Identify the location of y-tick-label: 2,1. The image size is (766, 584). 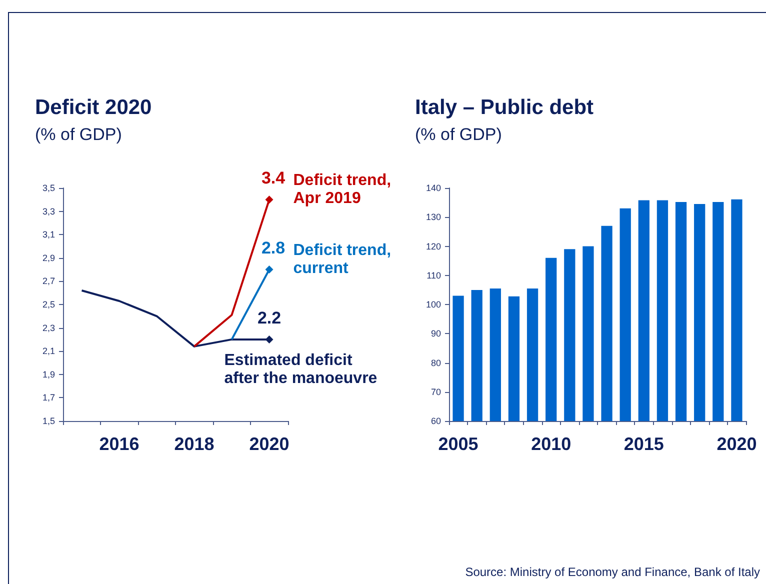
(48, 351).